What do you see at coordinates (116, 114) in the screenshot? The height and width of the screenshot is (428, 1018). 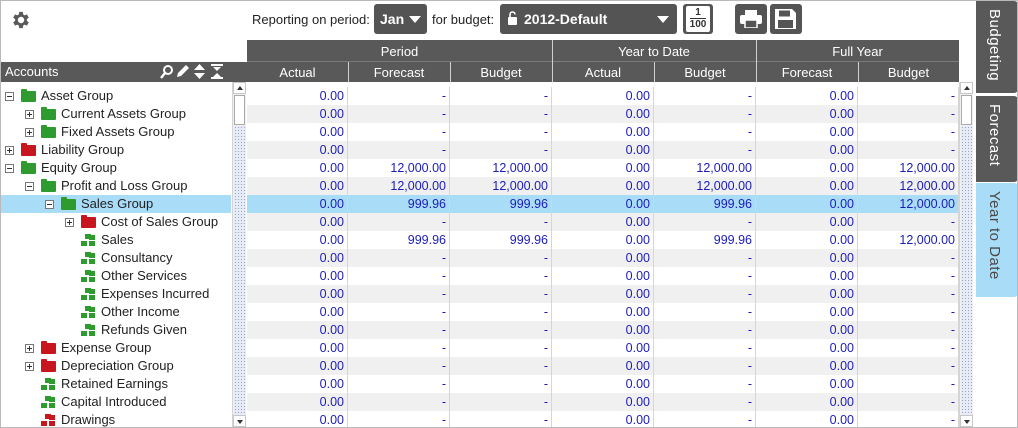 I see `tree-item: Current Assets Group` at bounding box center [116, 114].